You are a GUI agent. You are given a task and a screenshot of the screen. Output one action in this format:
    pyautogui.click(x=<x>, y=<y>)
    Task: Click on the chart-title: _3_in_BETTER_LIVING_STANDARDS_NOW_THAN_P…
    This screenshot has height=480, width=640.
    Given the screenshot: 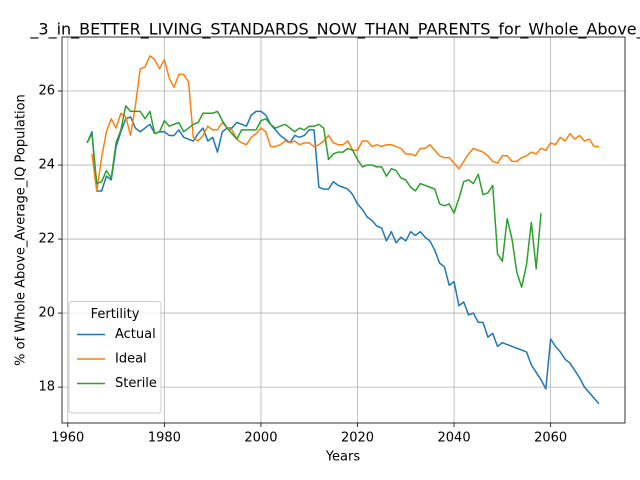 What is the action you would take?
    pyautogui.click(x=334, y=30)
    